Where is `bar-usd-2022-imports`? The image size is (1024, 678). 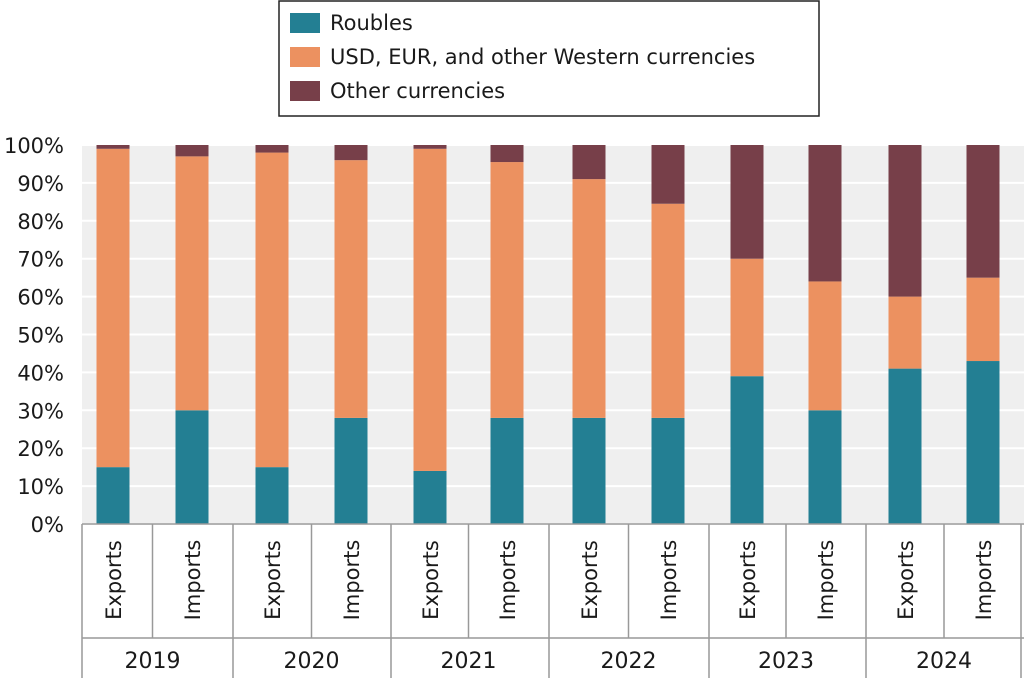
bar-usd-2022-imports is located at coordinates (668, 310).